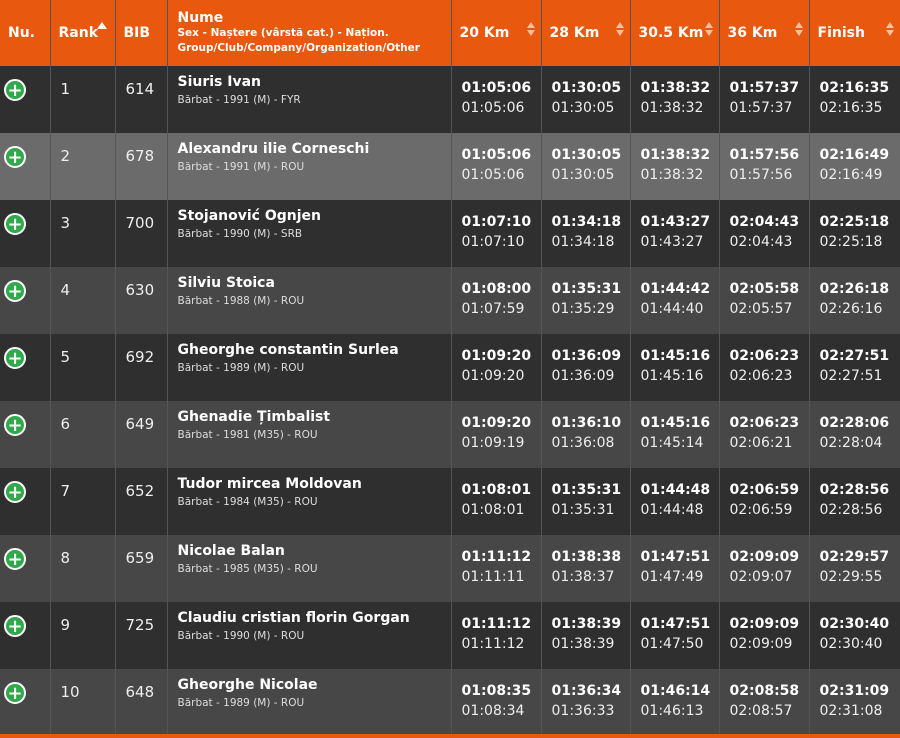 The width and height of the screenshot is (900, 738). I want to click on finish-cell: 02:26:18 02:26:16, so click(854, 300).